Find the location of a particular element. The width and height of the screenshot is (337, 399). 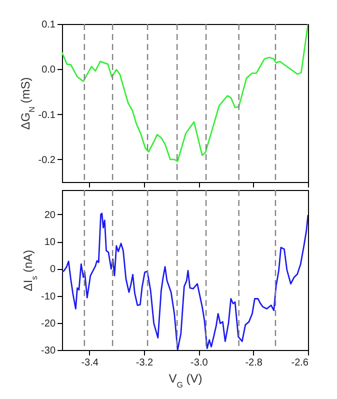

x-axis-title: V$_{G}$ (V) is located at coordinates (185, 380).